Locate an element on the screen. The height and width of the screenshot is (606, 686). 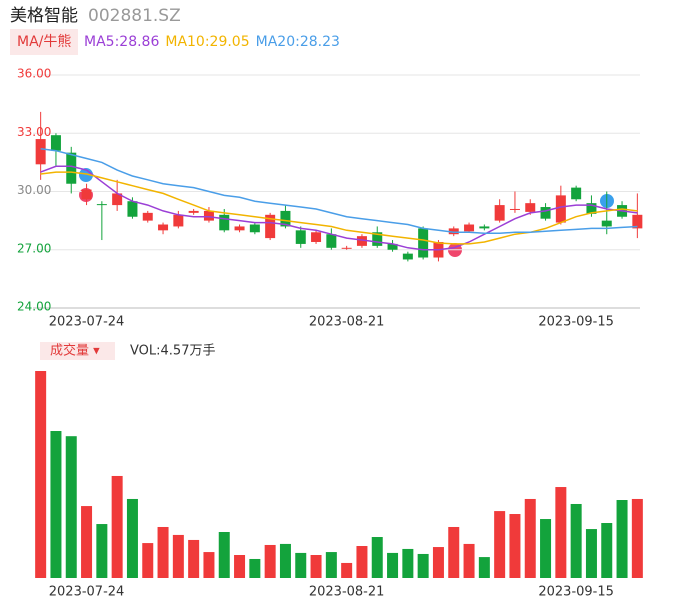
stock-code: 002881.SZ is located at coordinates (134, 16).